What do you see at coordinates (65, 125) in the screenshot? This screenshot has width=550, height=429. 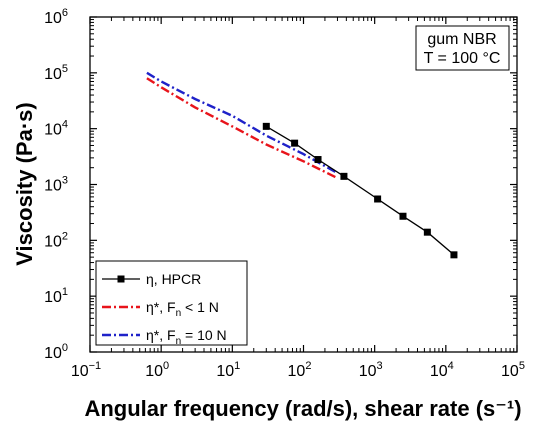 I see `y-tick-exponent: 4` at bounding box center [65, 125].